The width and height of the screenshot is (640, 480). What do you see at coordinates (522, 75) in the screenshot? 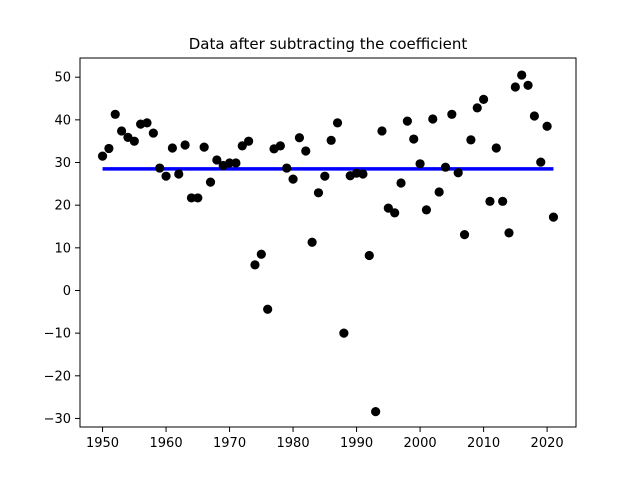
I see `data-point-2016` at bounding box center [522, 75].